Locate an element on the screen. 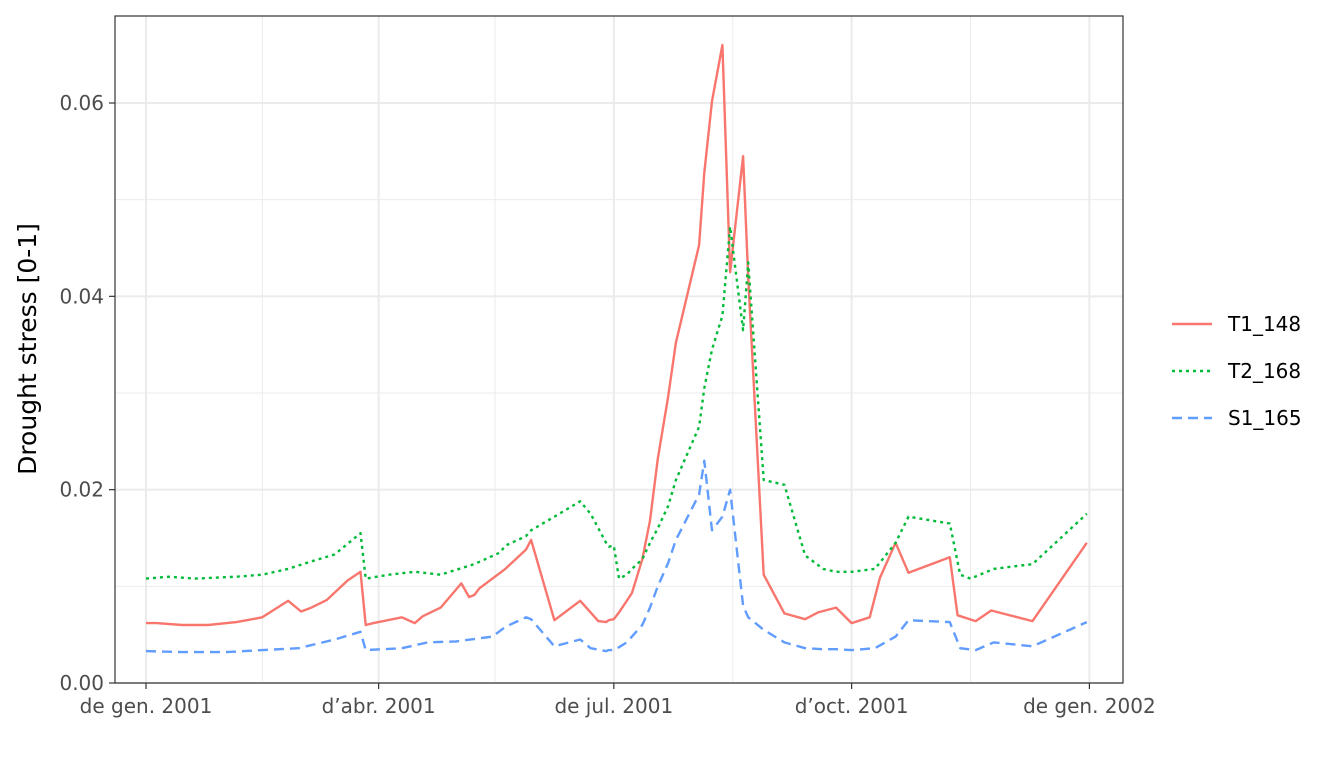 The width and height of the screenshot is (1344, 768). y-tick-label: 0.04 is located at coordinates (81, 296).